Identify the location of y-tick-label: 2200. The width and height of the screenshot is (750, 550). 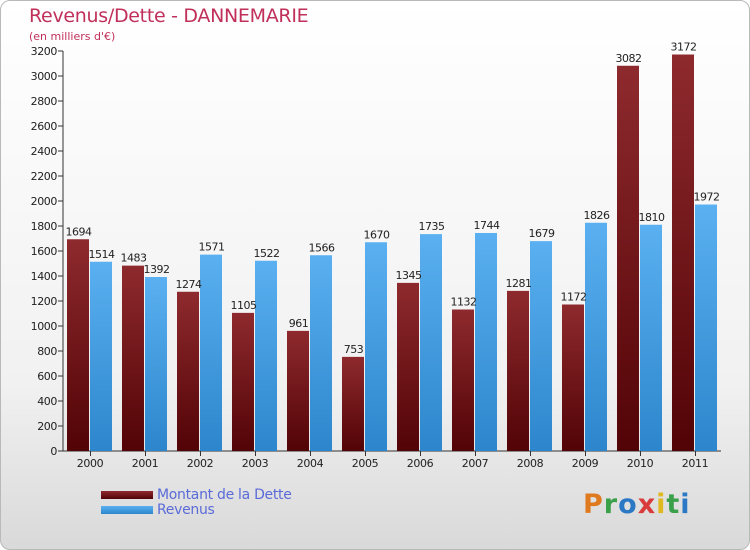
(44, 176).